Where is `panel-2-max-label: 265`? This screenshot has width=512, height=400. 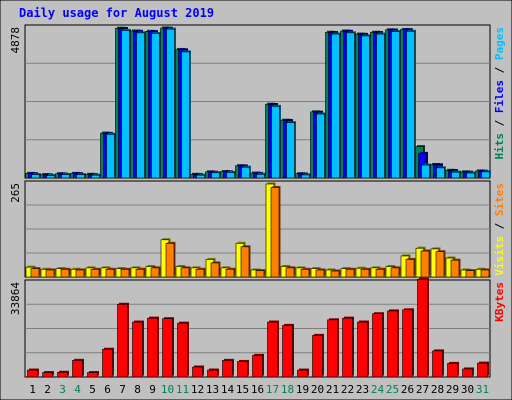 panel-2-max-label: 265 is located at coordinates (15, 193).